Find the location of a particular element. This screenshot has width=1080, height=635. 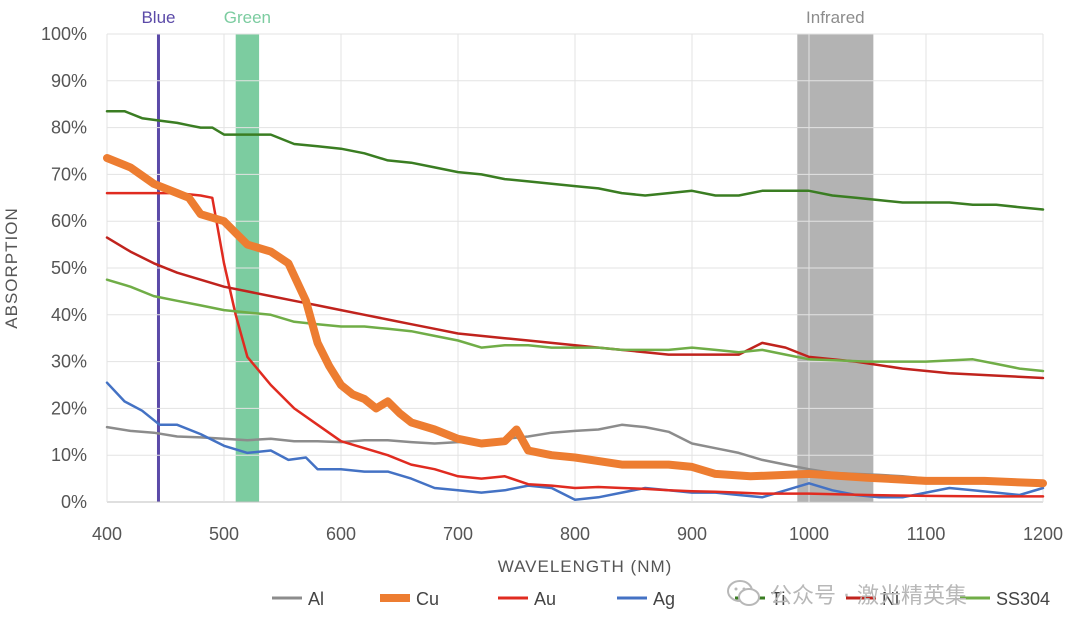

watermark-text: 公众号 · 激光精英集 is located at coordinates (868, 596).